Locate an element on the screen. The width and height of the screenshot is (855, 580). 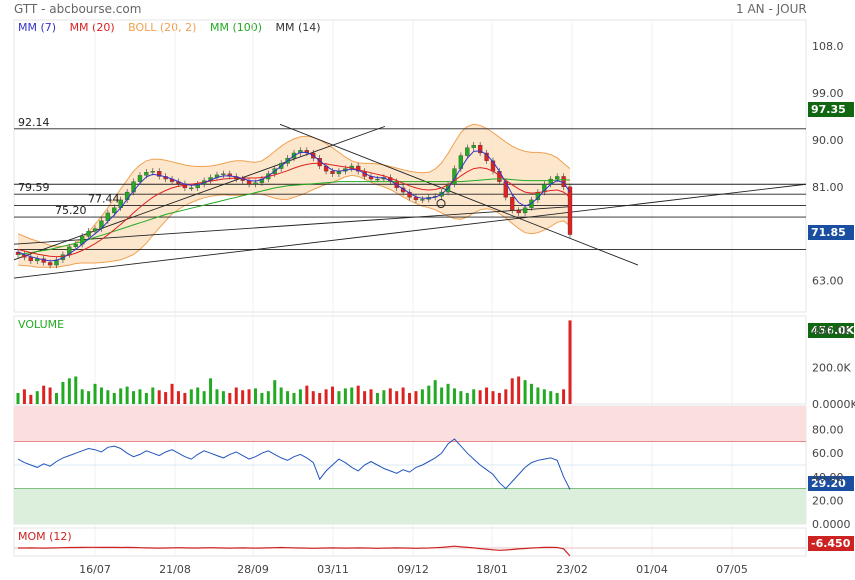
price-tick-label: 108.0 is located at coordinates (828, 46).